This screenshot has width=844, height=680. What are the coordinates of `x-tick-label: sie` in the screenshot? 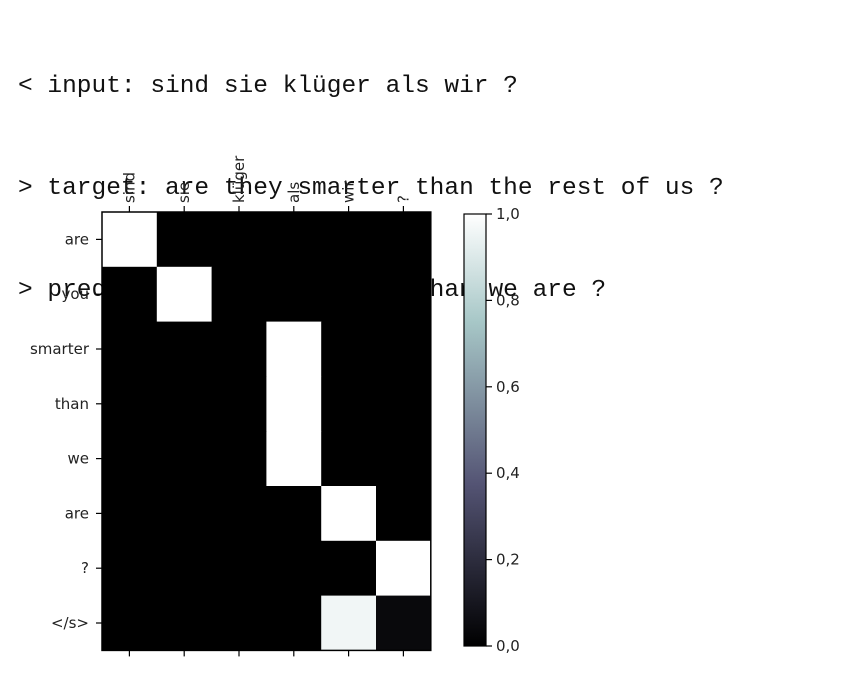 It's located at (184, 192).